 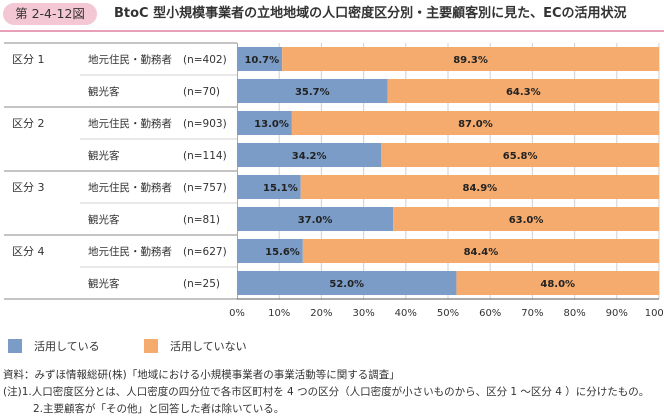 I want to click on group-label: 区分 2, so click(x=28, y=123).